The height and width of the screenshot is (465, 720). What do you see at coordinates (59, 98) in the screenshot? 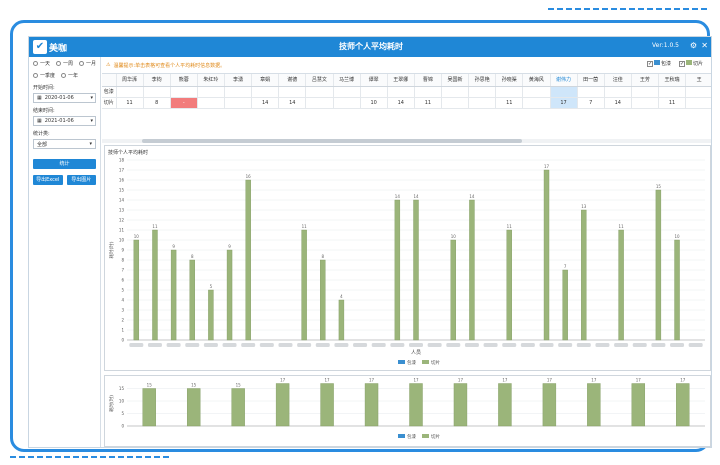
I see `start-date-value: 2020-01-06` at bounding box center [59, 98].